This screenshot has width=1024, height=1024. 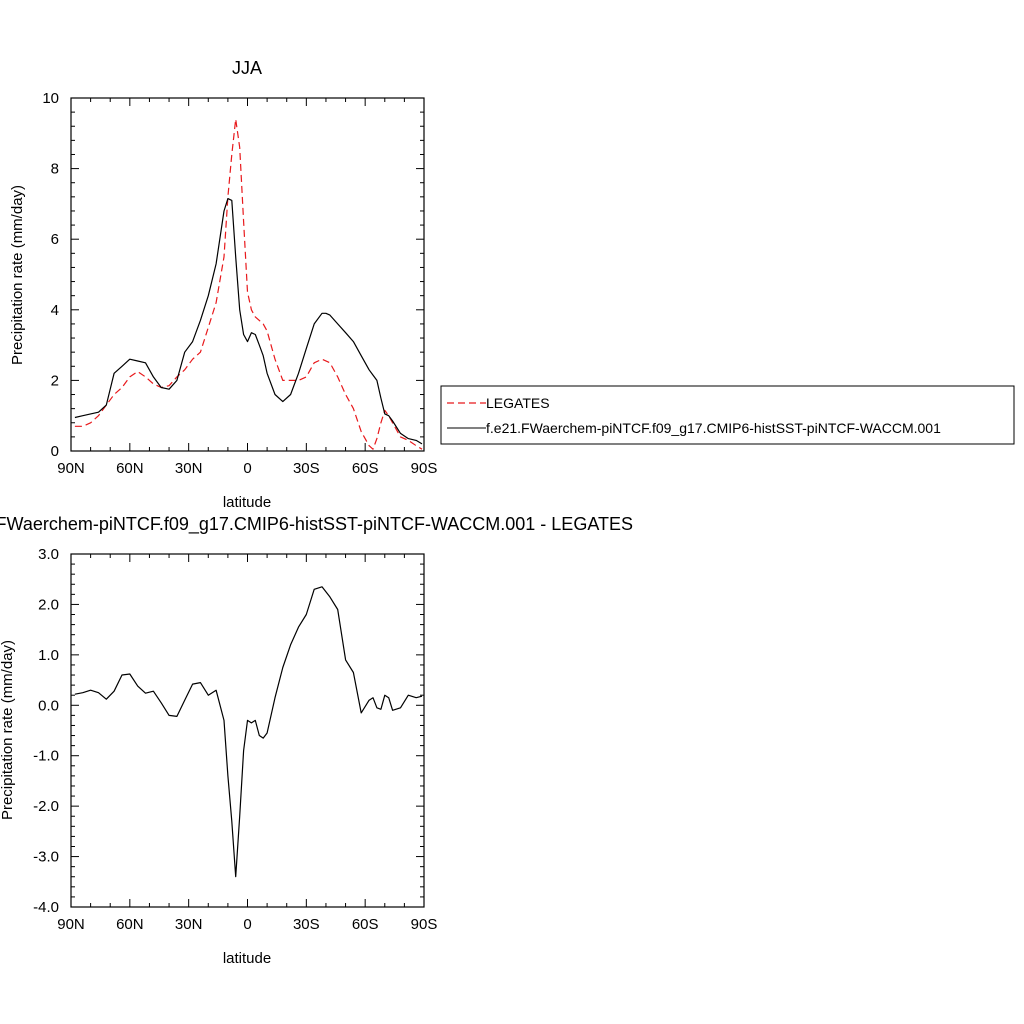 I want to click on legend-label-legates: LEGATES, so click(x=518, y=403).